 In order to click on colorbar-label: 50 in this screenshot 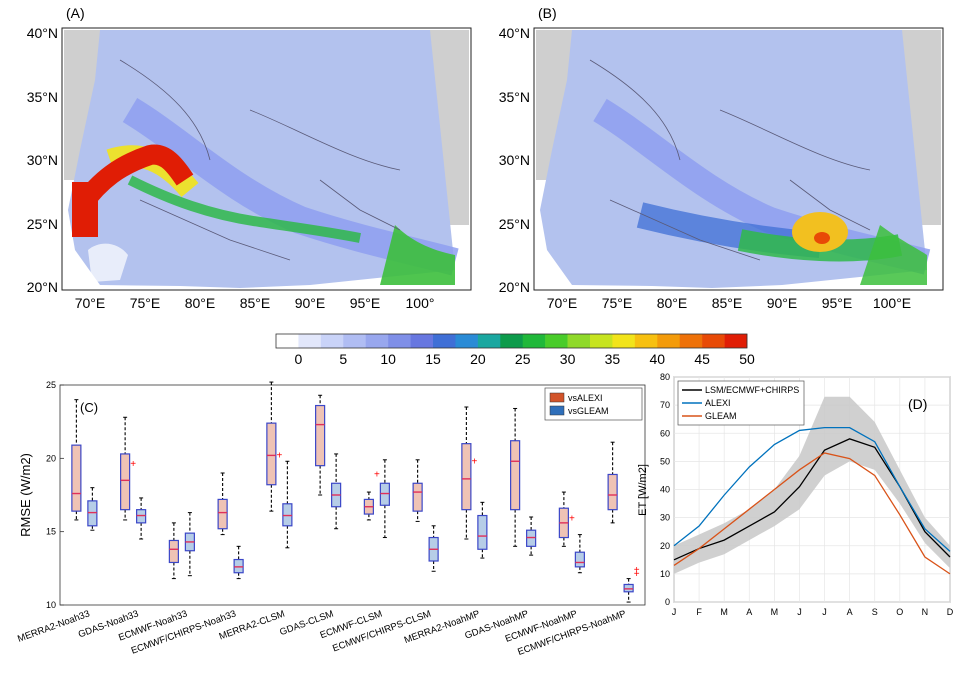, I will do `click(747, 359)`.